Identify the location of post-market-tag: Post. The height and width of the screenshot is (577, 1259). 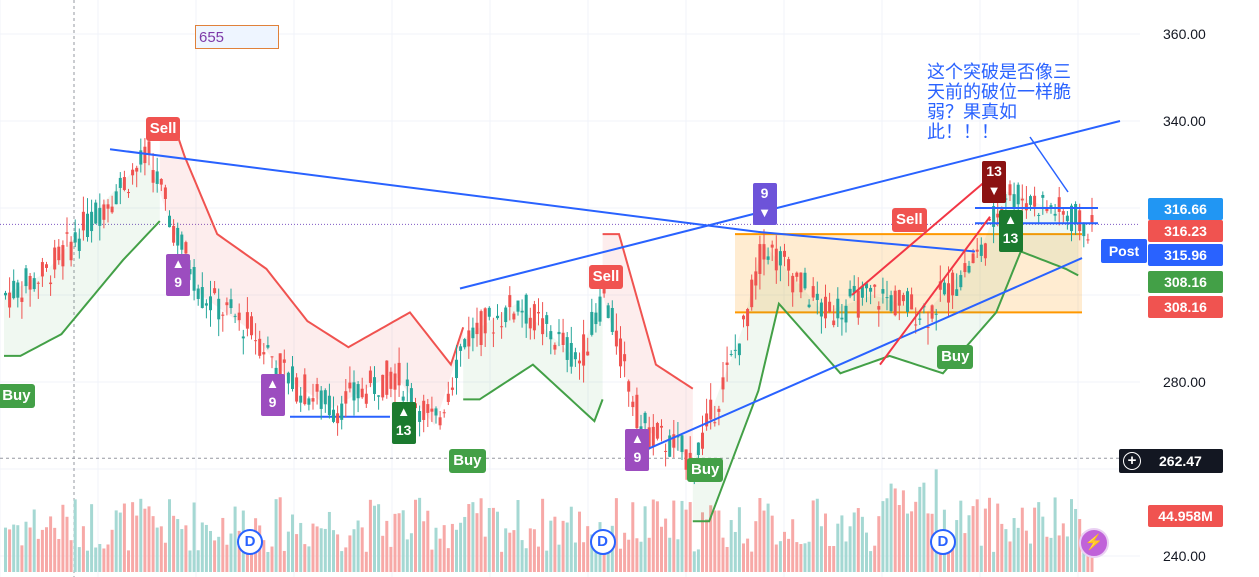
(1124, 251).